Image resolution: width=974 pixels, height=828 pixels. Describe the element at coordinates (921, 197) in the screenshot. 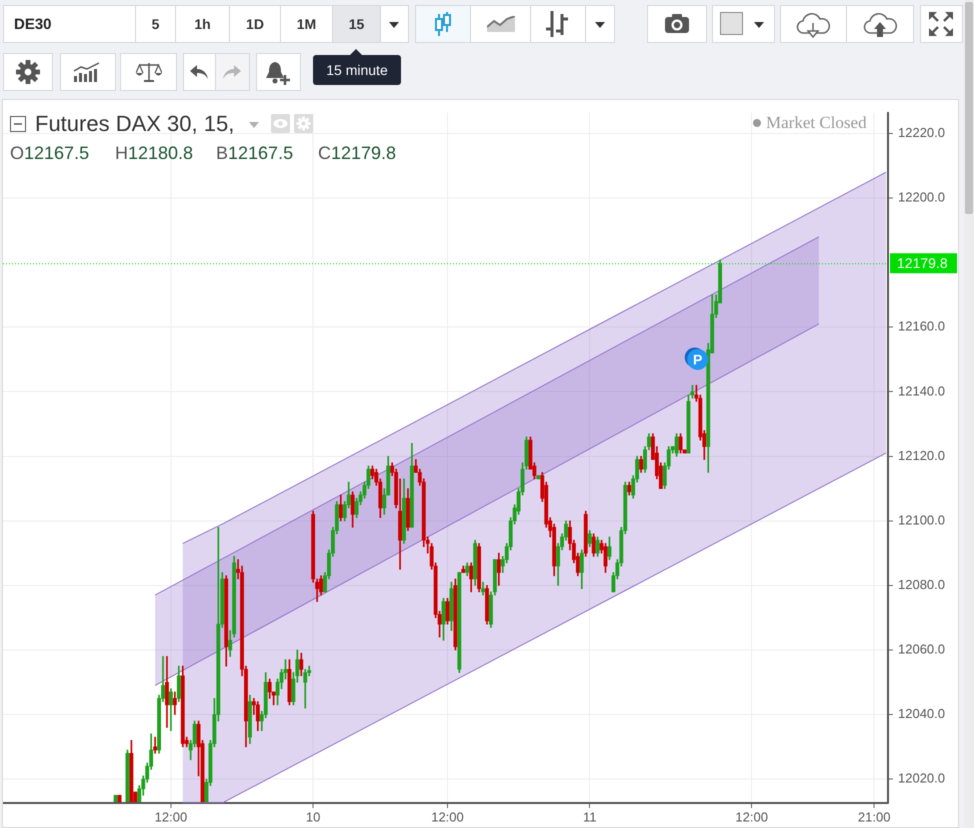

I see `y-tick-label: 12200.0` at that location.